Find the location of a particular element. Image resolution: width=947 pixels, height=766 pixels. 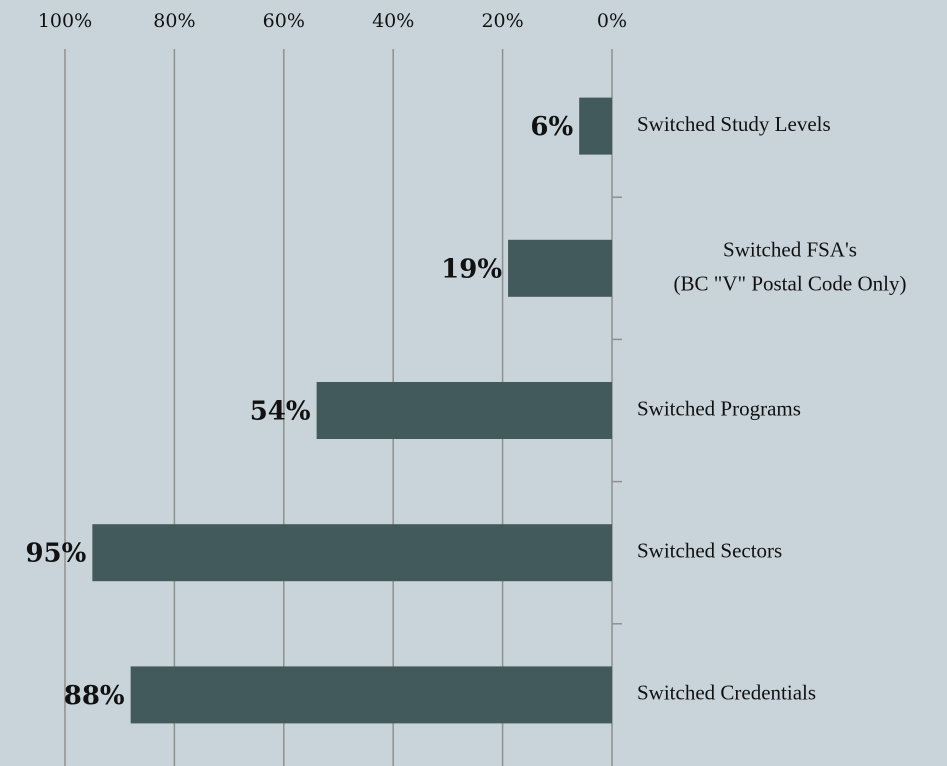

x-tick-label: 100% is located at coordinates (65, 21).